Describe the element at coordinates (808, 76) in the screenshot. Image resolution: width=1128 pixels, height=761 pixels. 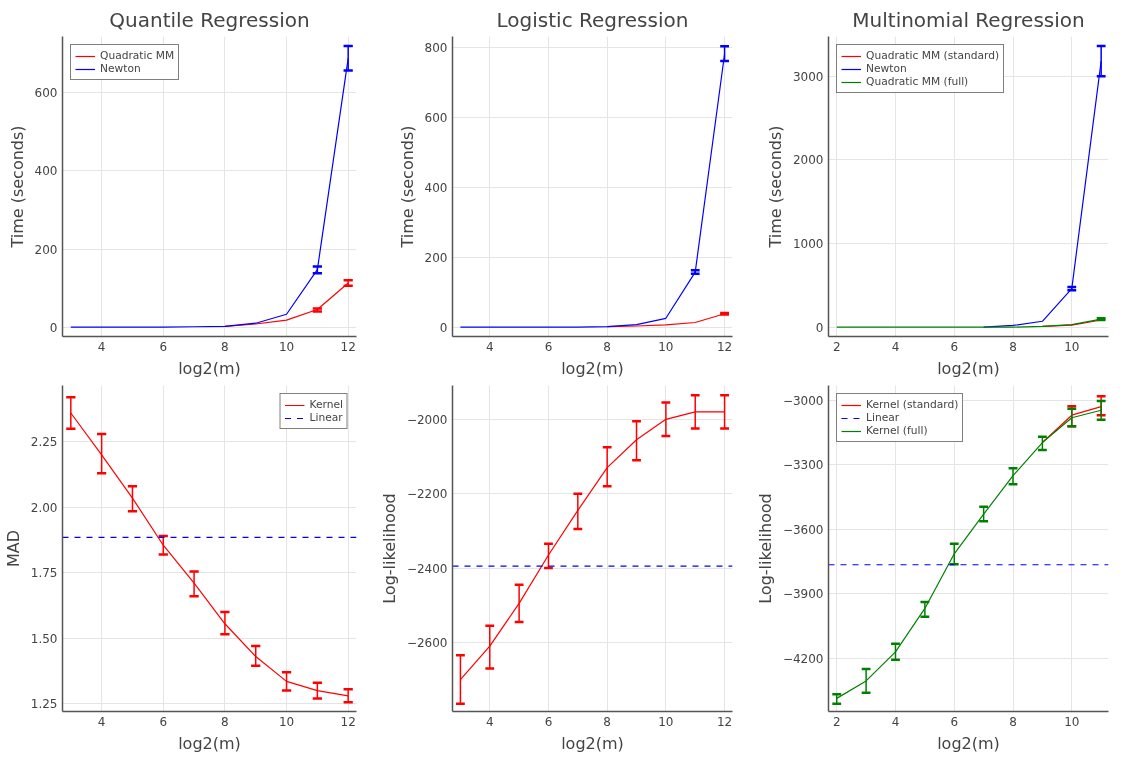
I see `y-tick-label: 3000` at that location.